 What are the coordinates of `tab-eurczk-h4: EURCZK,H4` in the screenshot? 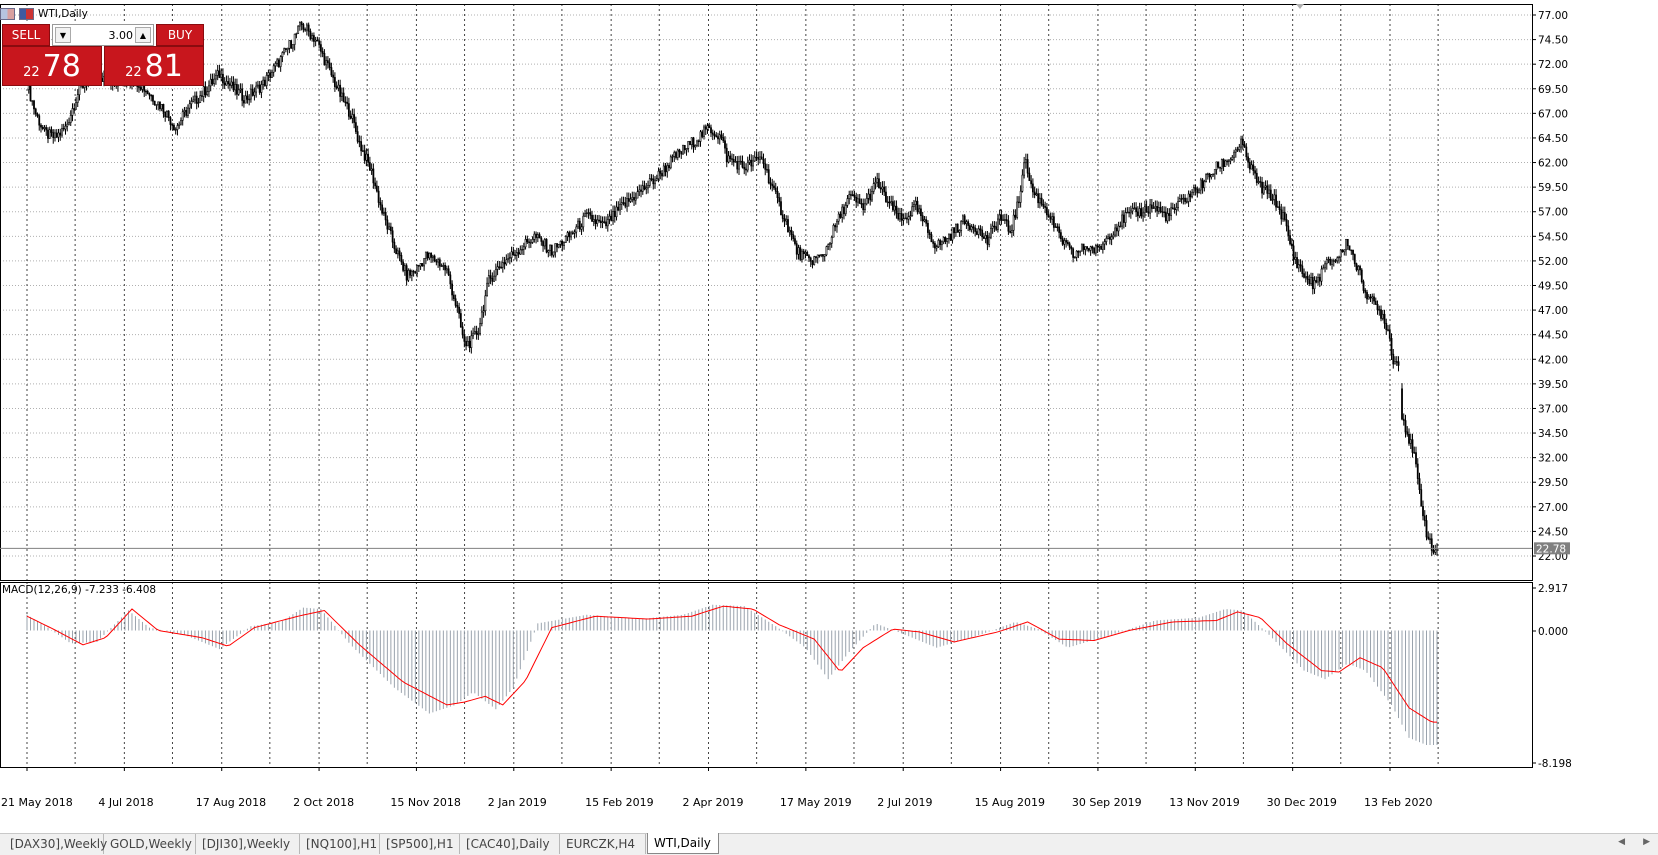 It's located at (603, 844).